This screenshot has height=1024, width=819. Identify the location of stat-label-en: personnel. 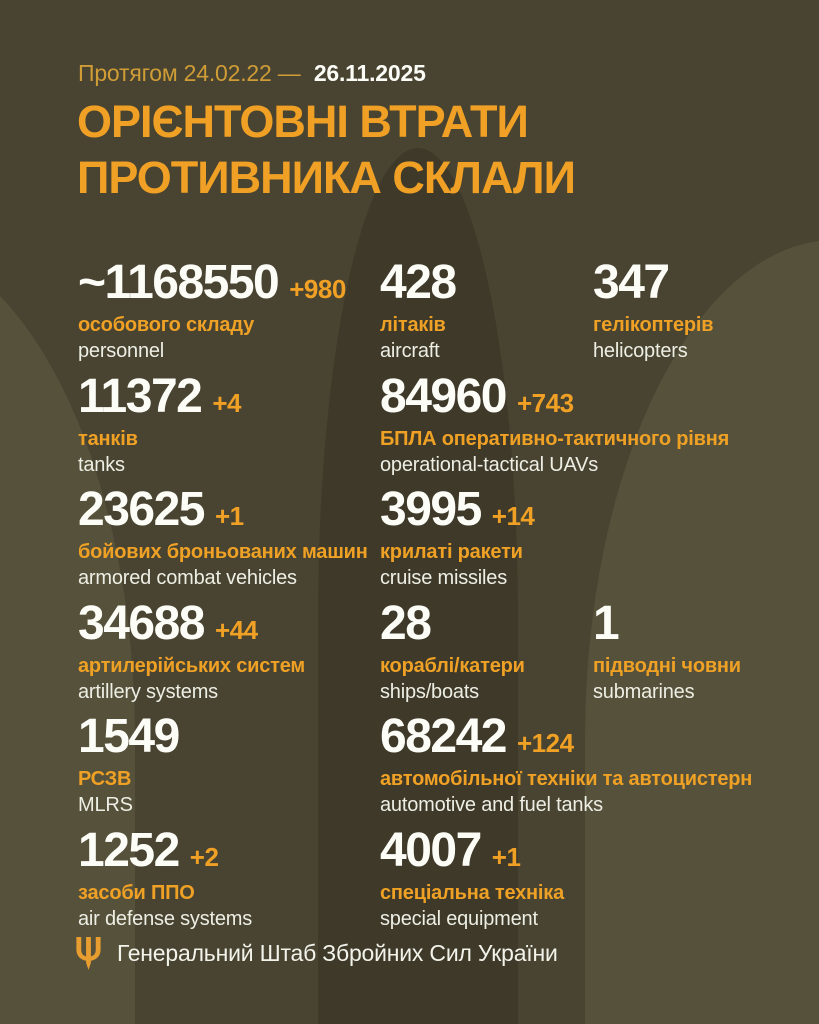
(121, 351).